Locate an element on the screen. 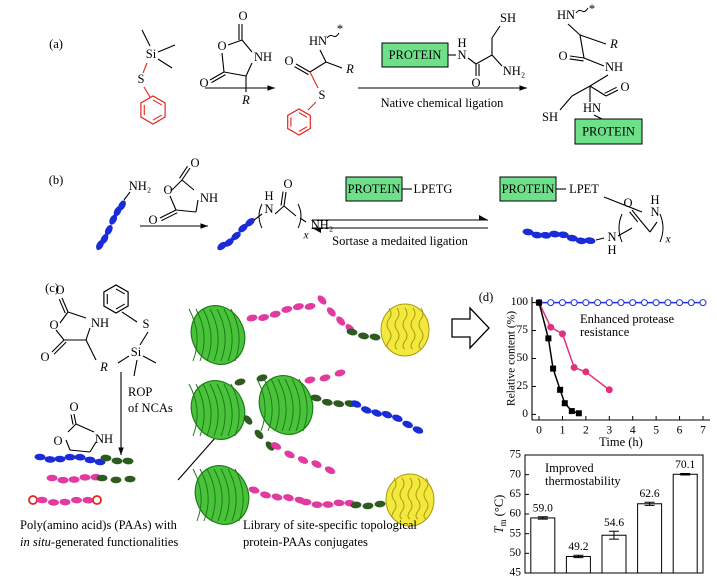 This screenshot has width=717, height=581. x-tick-label: 4 is located at coordinates (633, 431).